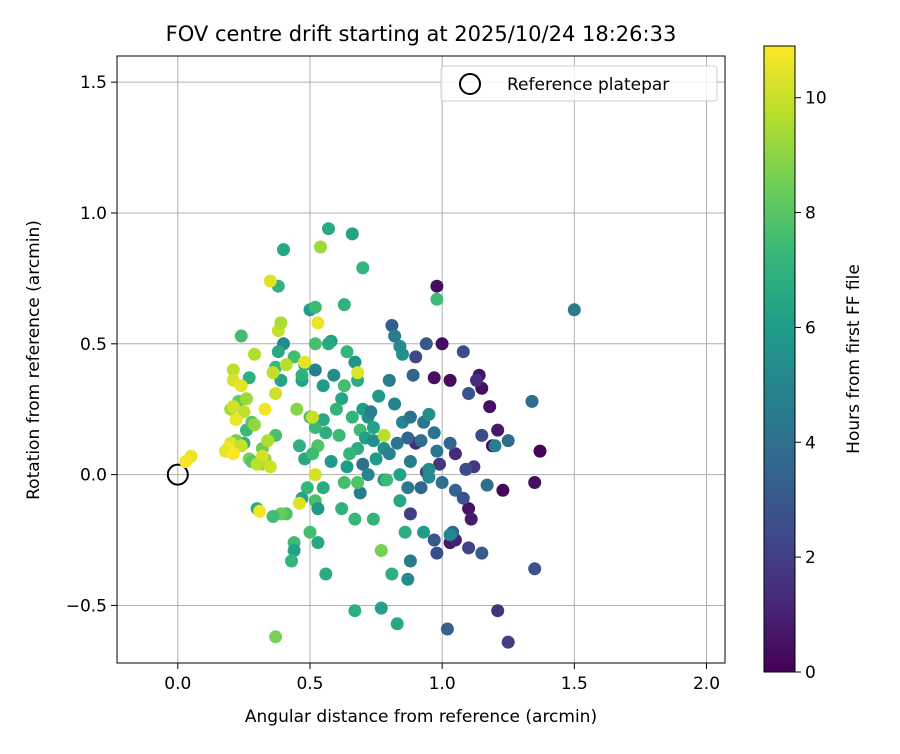 The image size is (900, 754). I want to click on x-axis-ticks: 0.0 0.5 1.0 1.5 2.0, so click(442, 678).